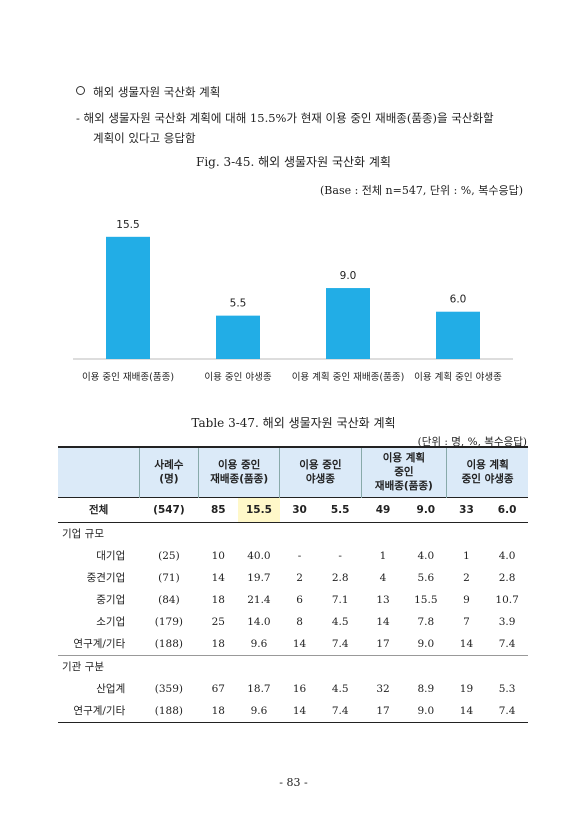 The width and height of the screenshot is (587, 830). Describe the element at coordinates (458, 377) in the screenshot. I see `x-tick-label: 이용 계획 중인 야생종` at that location.